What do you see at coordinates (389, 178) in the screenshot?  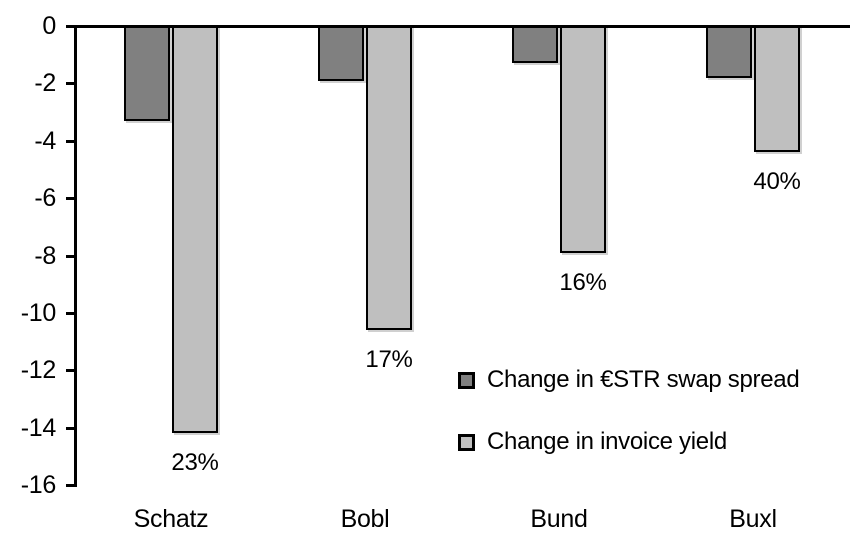 I see `bar-invoice-yield-bobl` at bounding box center [389, 178].